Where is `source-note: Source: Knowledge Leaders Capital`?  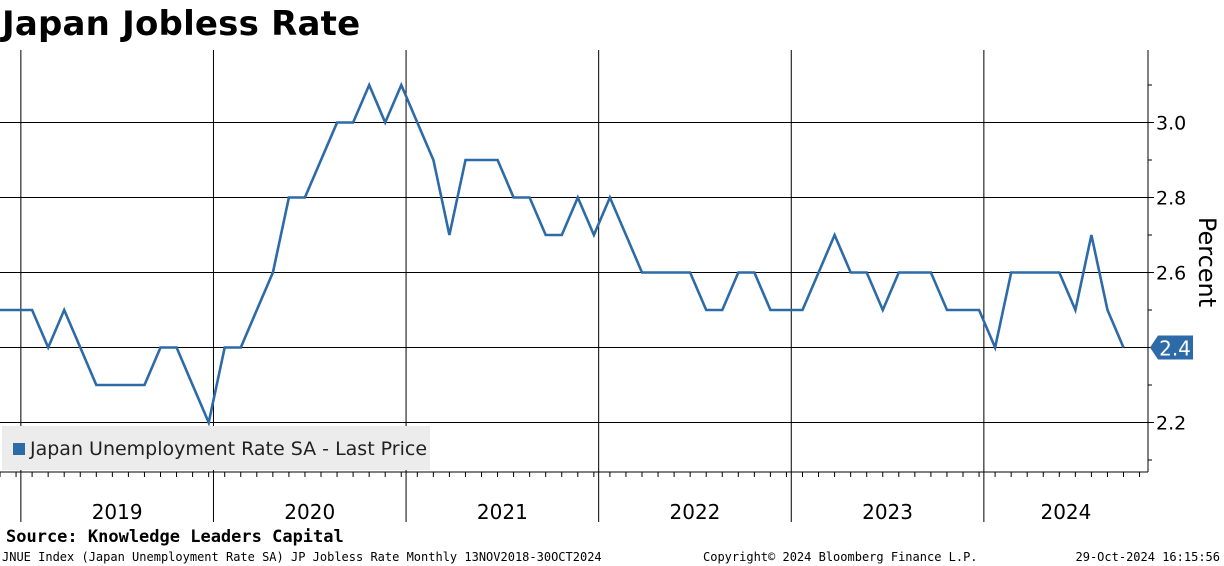 source-note: Source: Knowledge Leaders Capital is located at coordinates (175, 537).